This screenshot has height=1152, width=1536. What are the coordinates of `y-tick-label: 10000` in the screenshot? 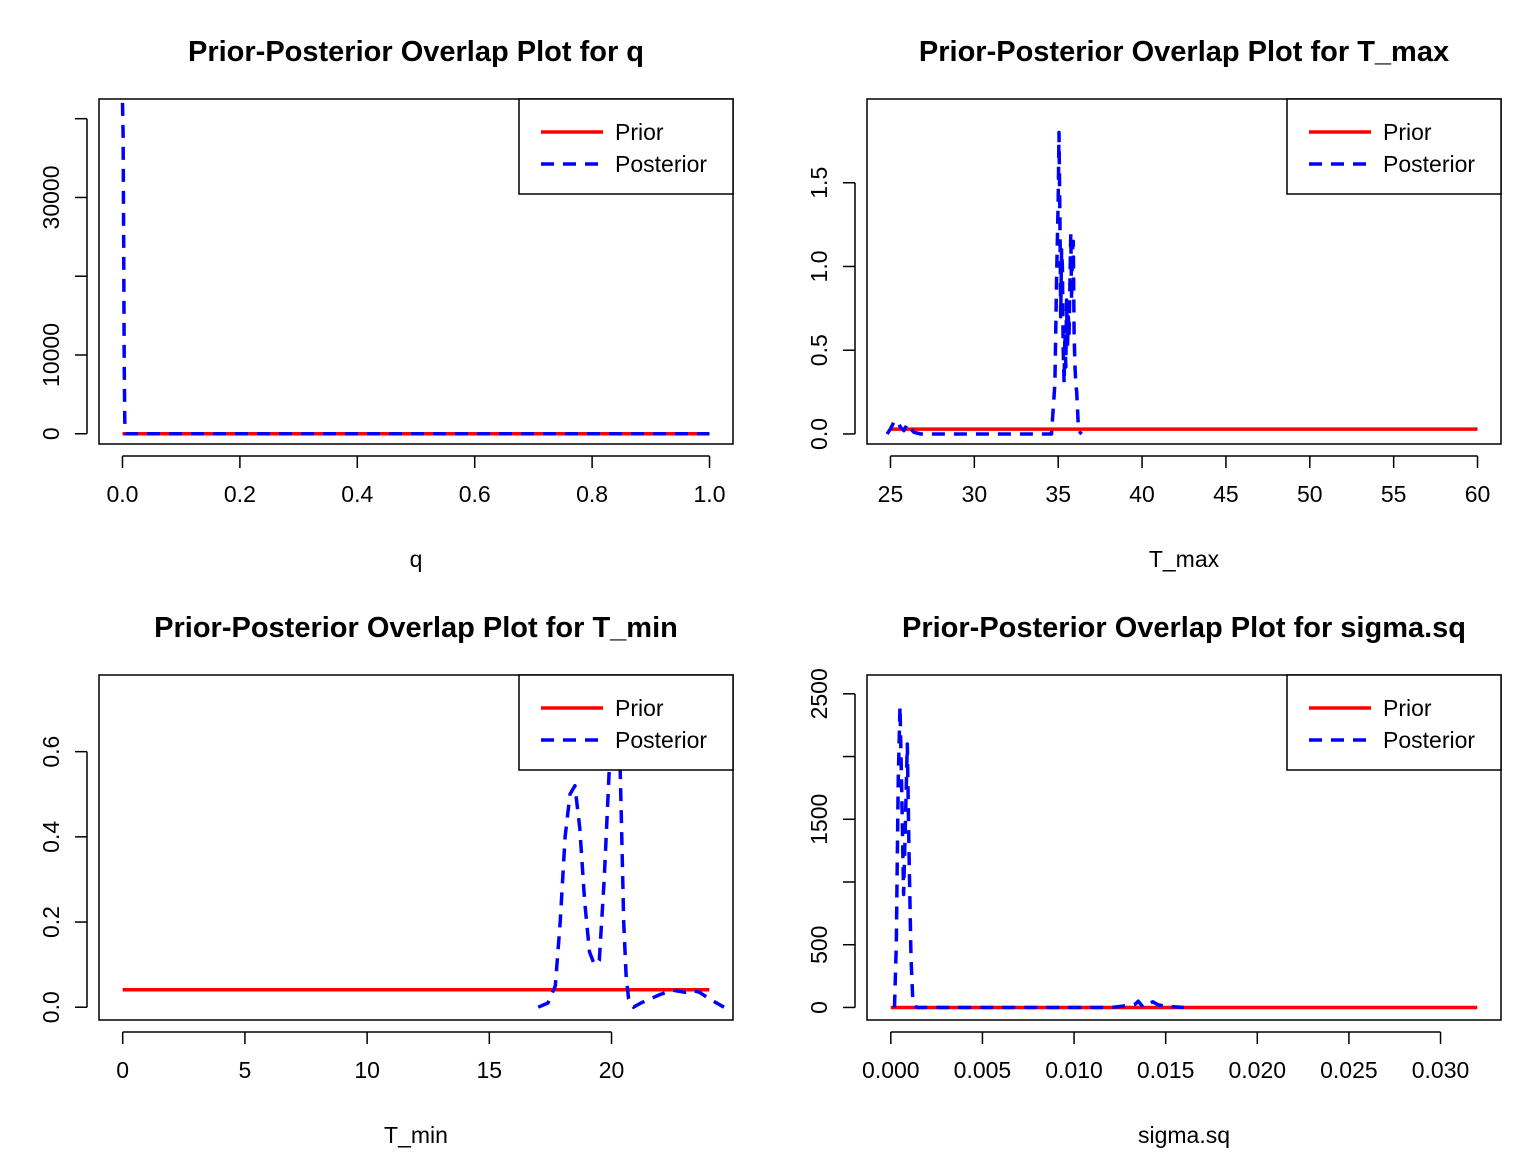 It's located at (51, 355).